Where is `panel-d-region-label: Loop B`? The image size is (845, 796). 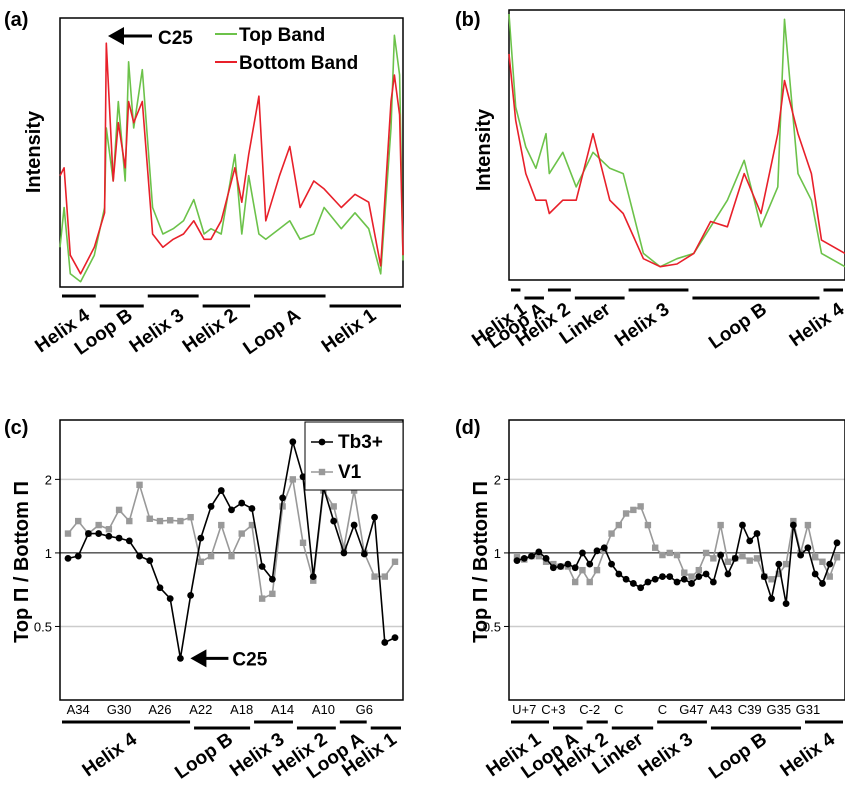
panel-d-region-label: Loop B is located at coordinates (738, 756).